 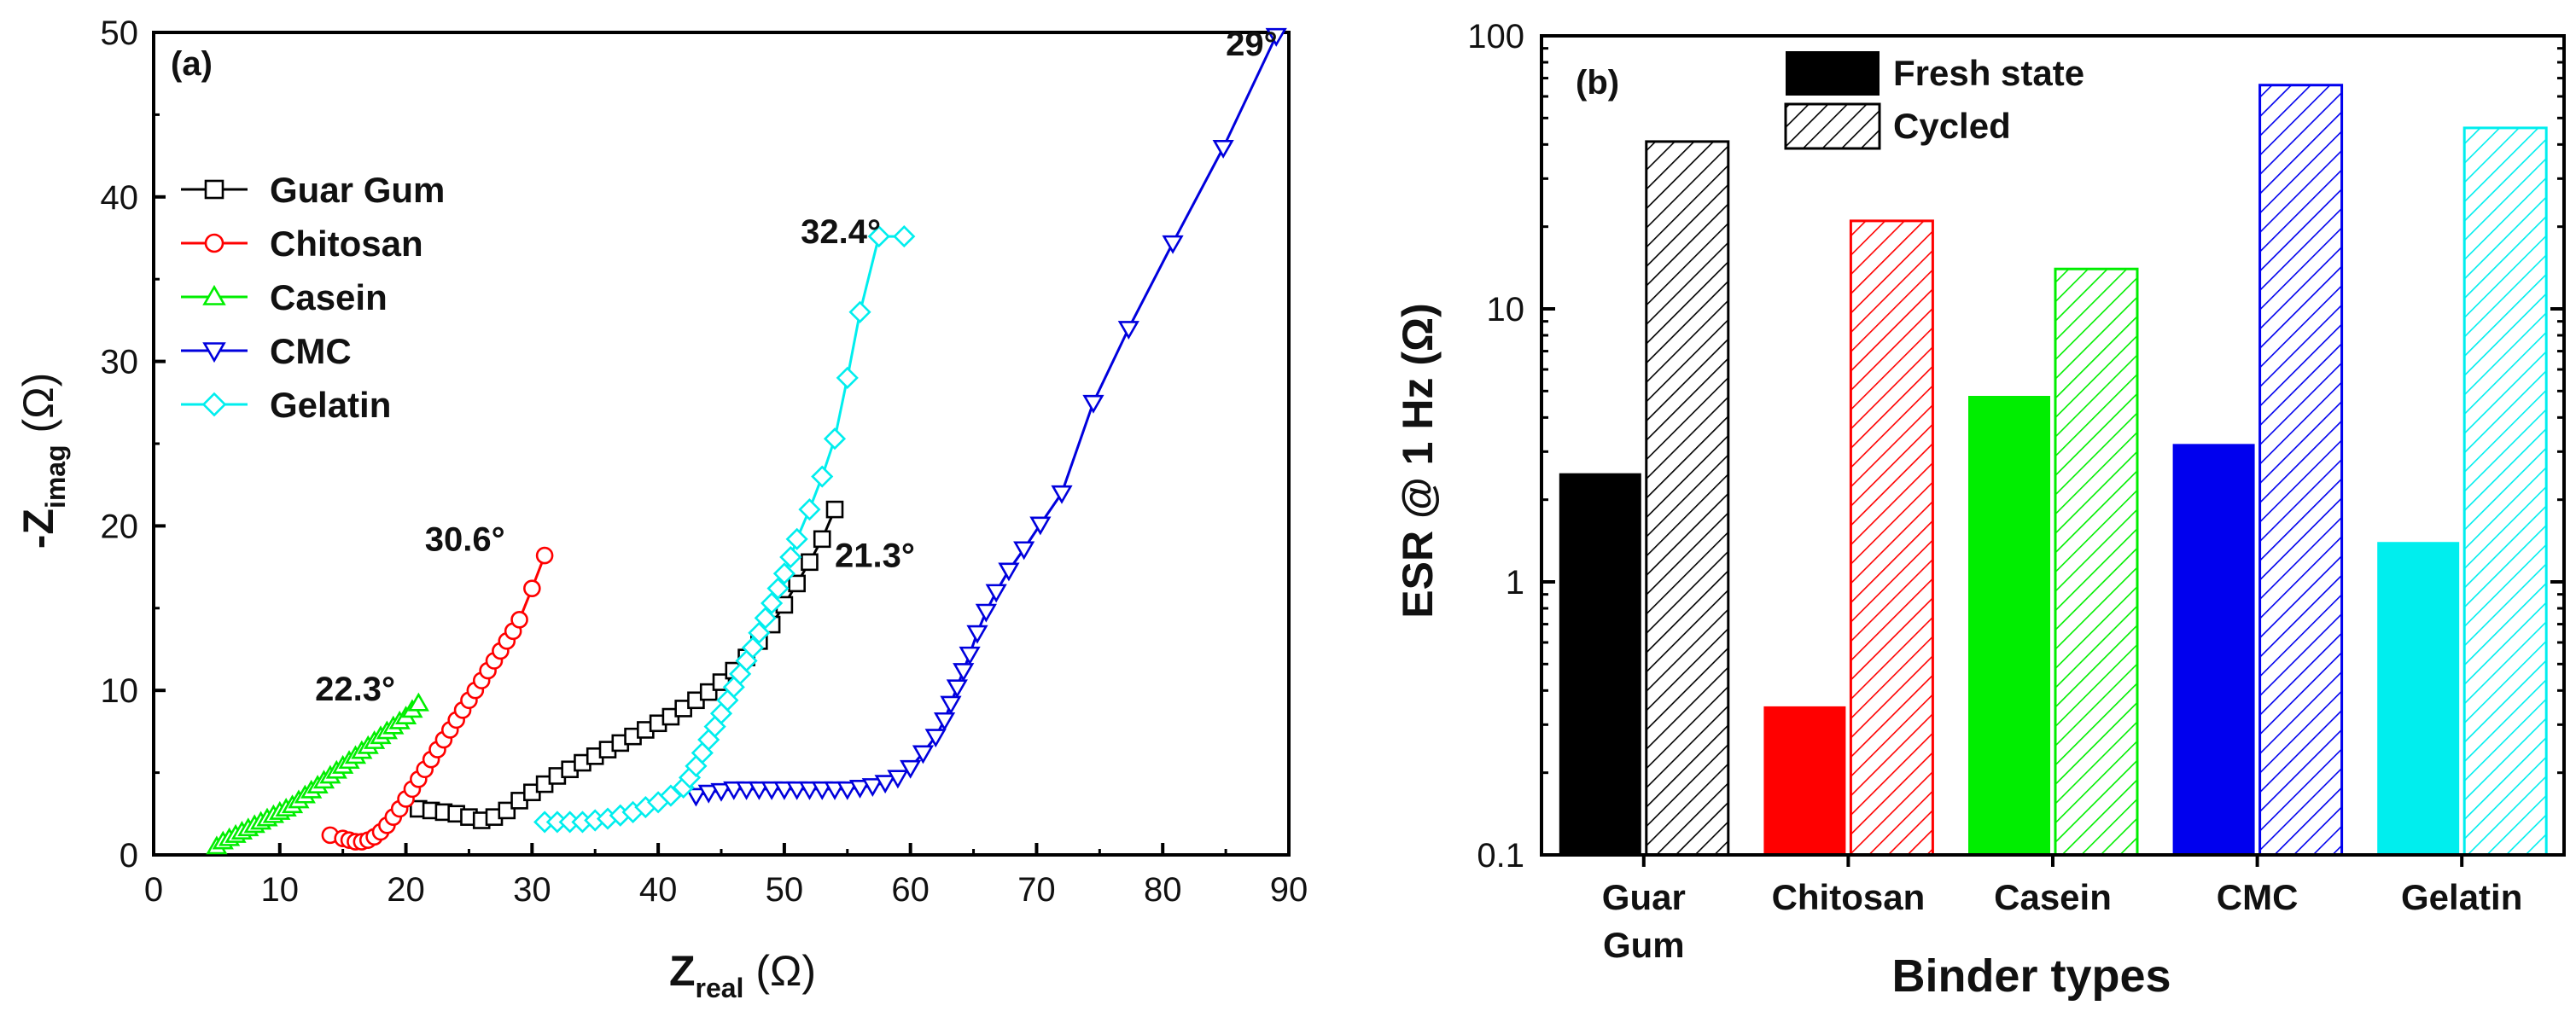 What do you see at coordinates (2505, 491) in the screenshot?
I see `bar-cycled-gelatin` at bounding box center [2505, 491].